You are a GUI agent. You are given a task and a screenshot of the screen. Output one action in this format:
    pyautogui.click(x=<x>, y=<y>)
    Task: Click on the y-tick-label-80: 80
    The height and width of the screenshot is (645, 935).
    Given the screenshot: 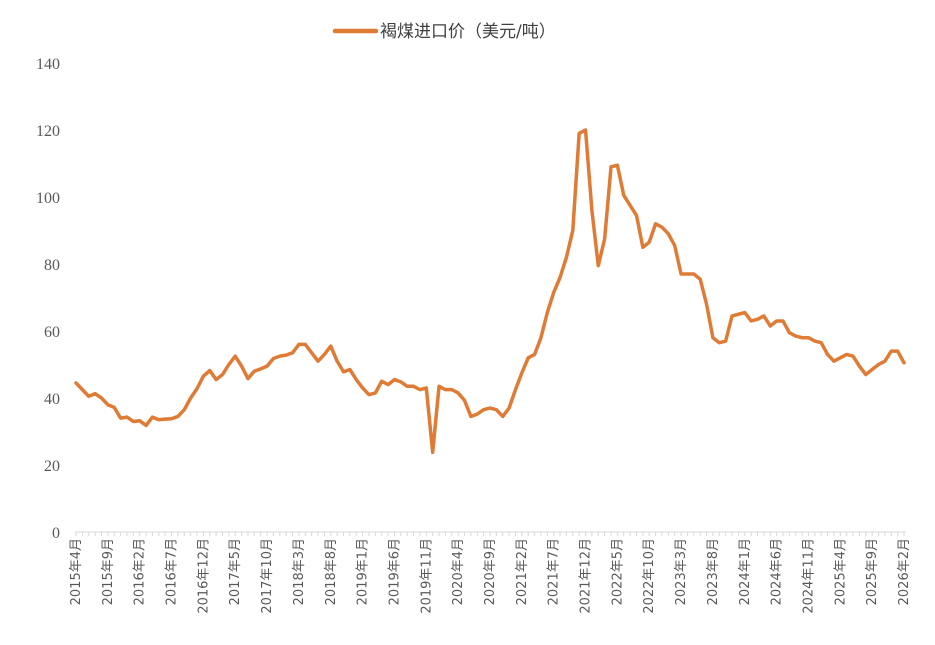 What is the action you would take?
    pyautogui.click(x=52, y=265)
    